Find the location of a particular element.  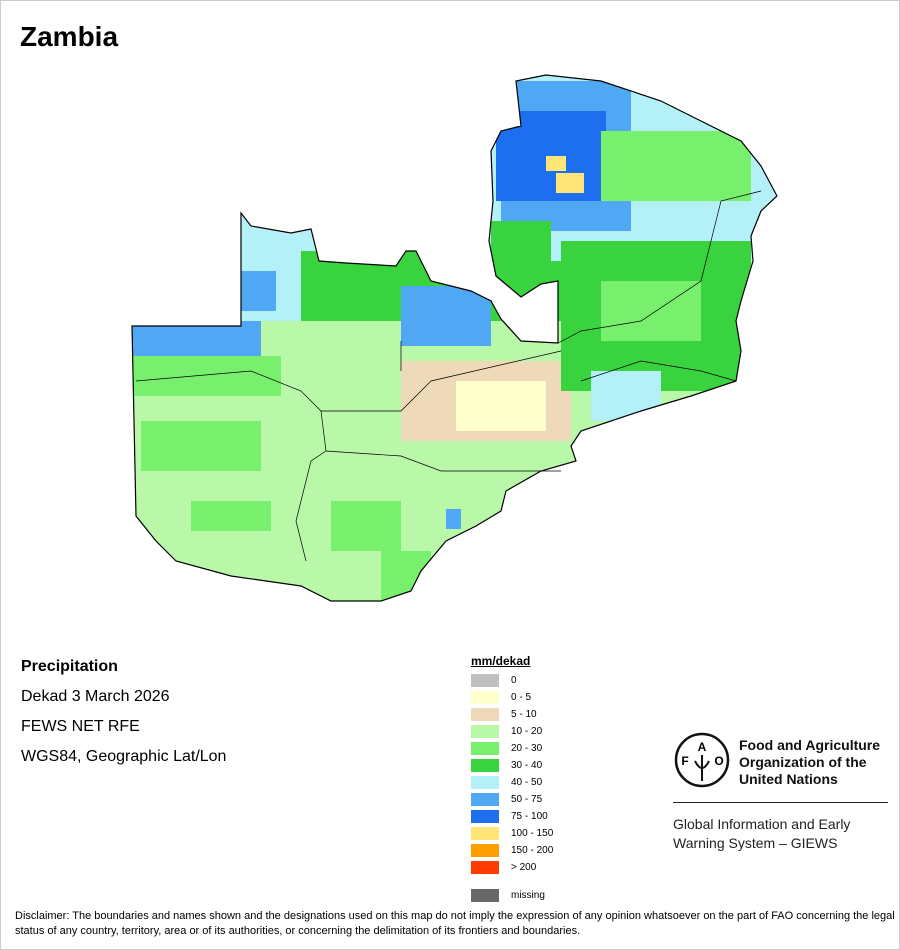

period-label: Dekad 3 March 2026 is located at coordinates (95, 696).